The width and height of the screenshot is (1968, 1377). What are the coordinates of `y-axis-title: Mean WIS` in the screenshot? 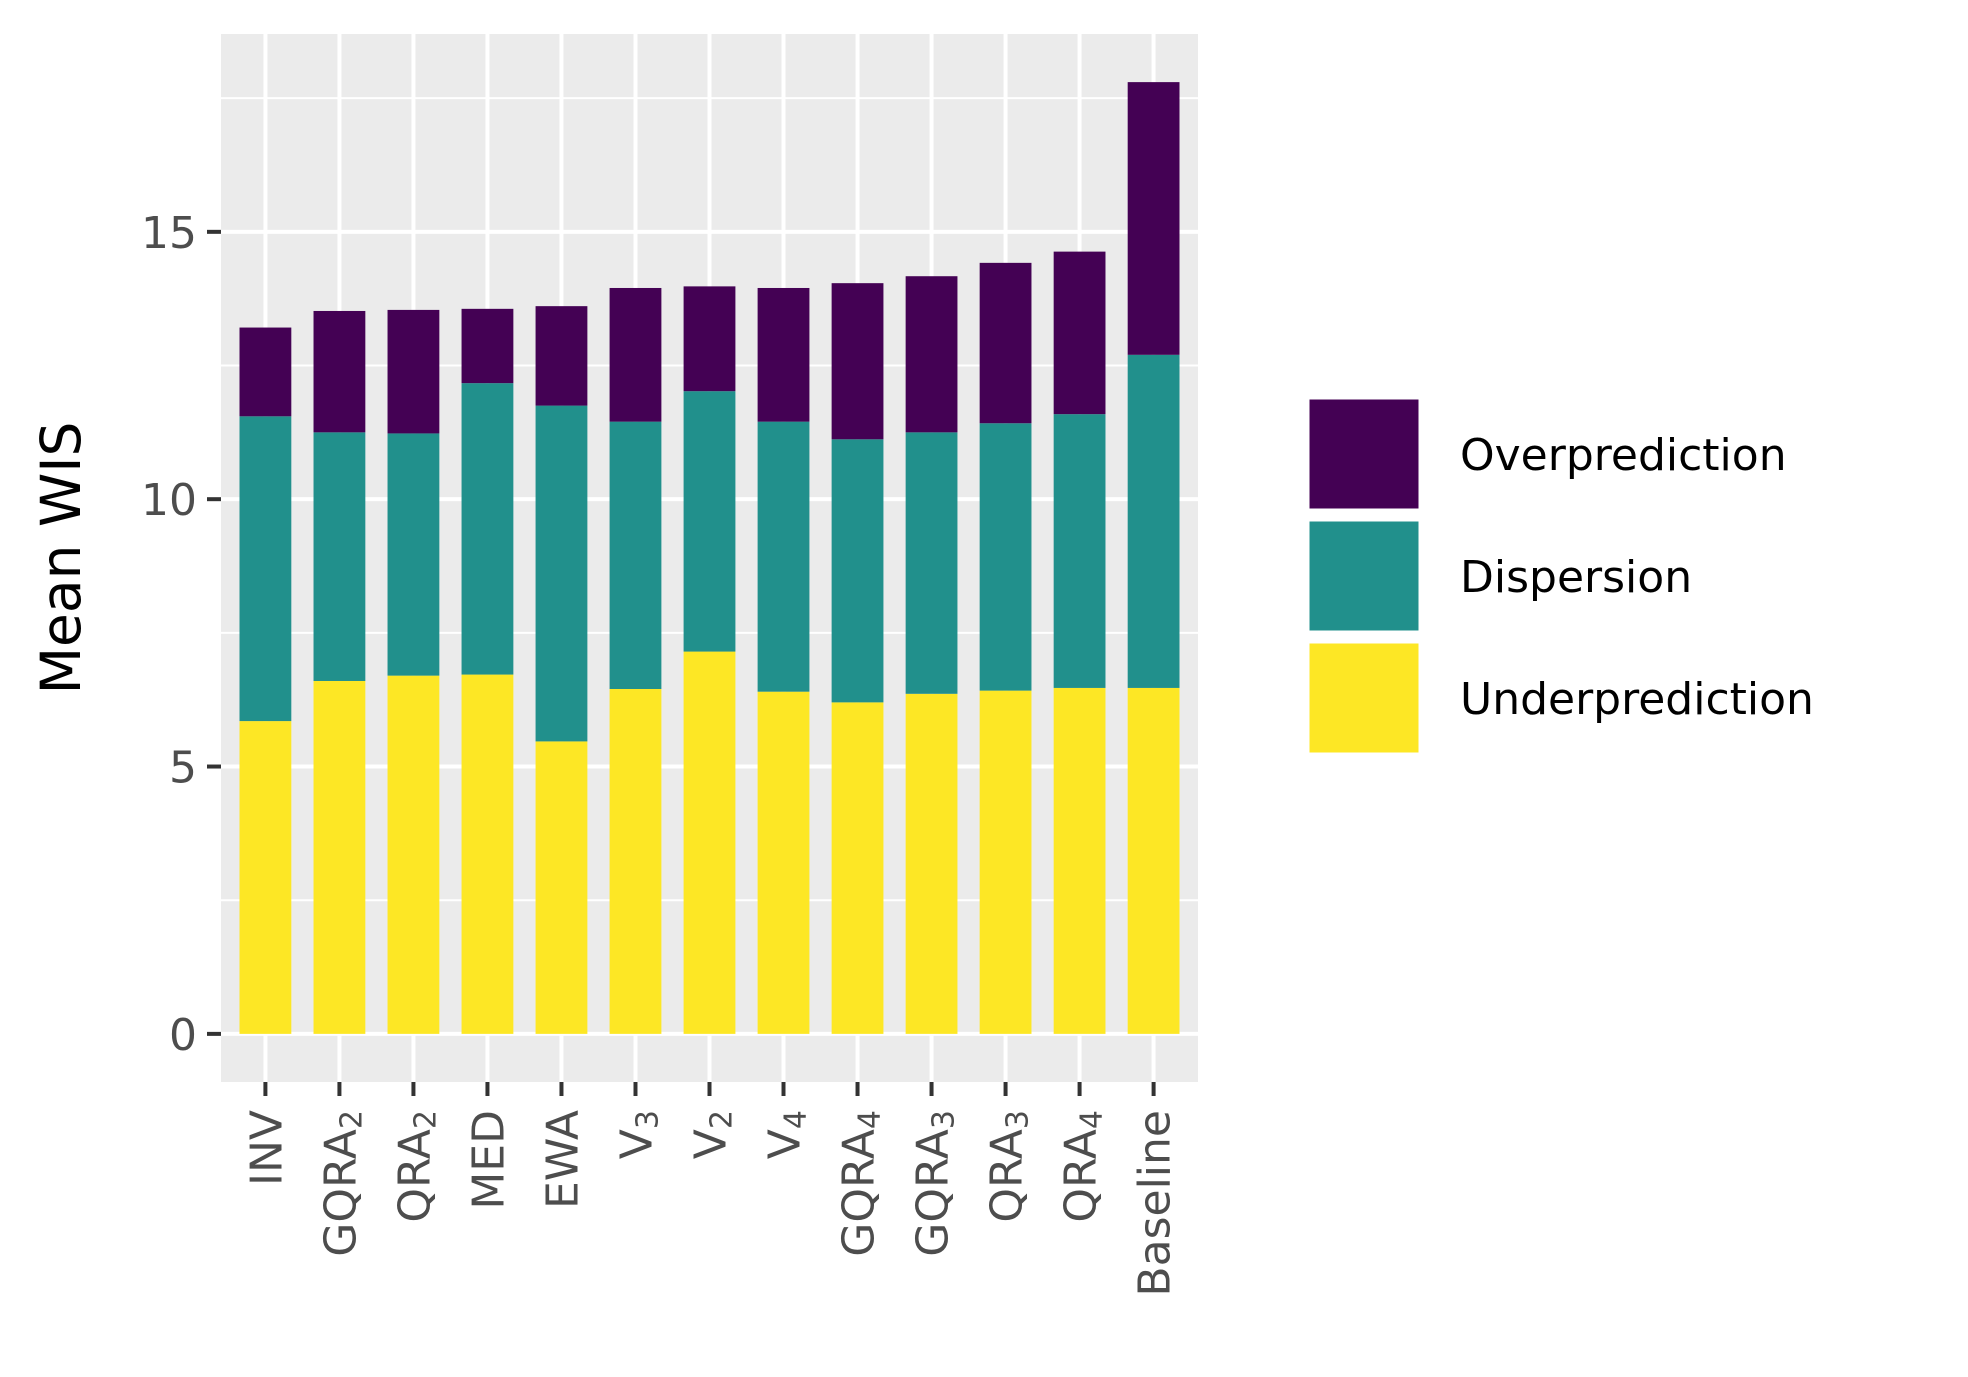 It's located at (61, 558).